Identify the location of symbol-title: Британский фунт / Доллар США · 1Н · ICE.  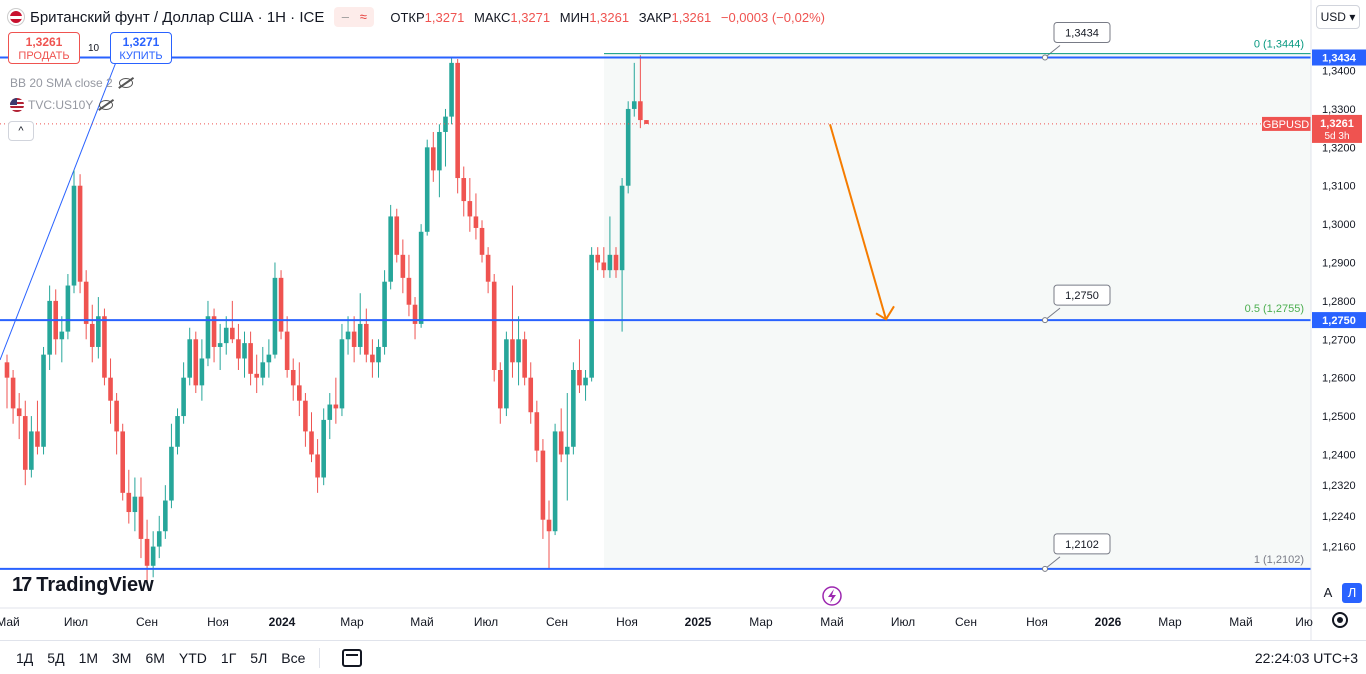
(177, 17).